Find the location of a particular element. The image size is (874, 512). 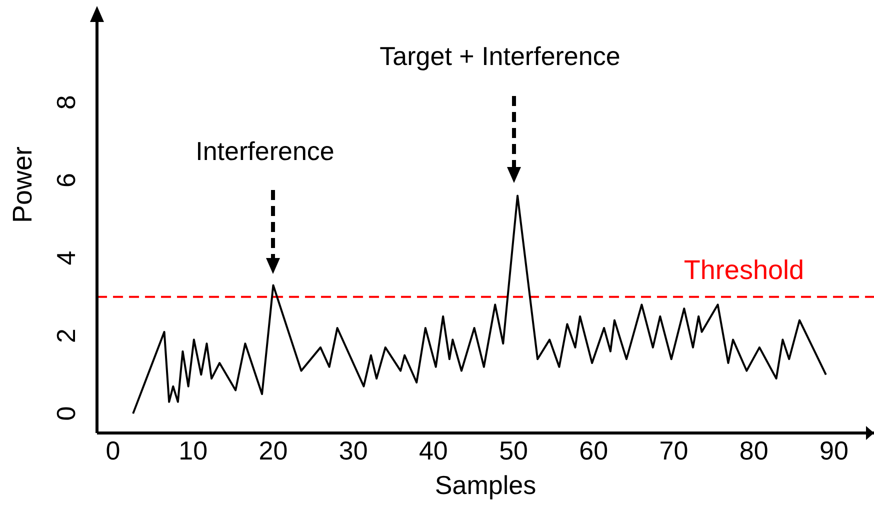

x-tick-label: 50 is located at coordinates (513, 450).